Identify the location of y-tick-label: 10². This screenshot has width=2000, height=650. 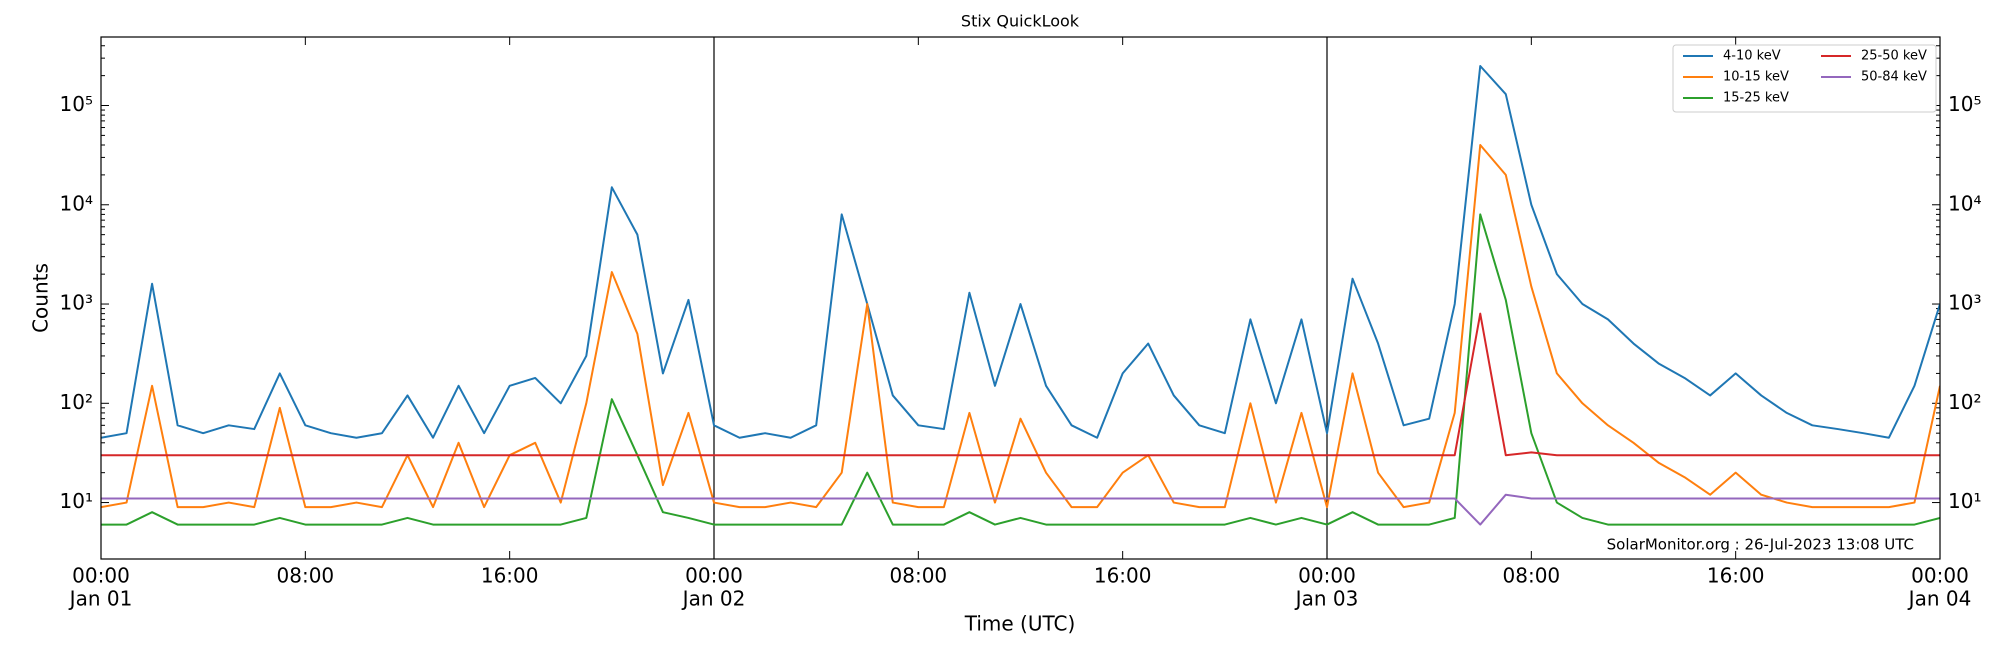
(76, 402).